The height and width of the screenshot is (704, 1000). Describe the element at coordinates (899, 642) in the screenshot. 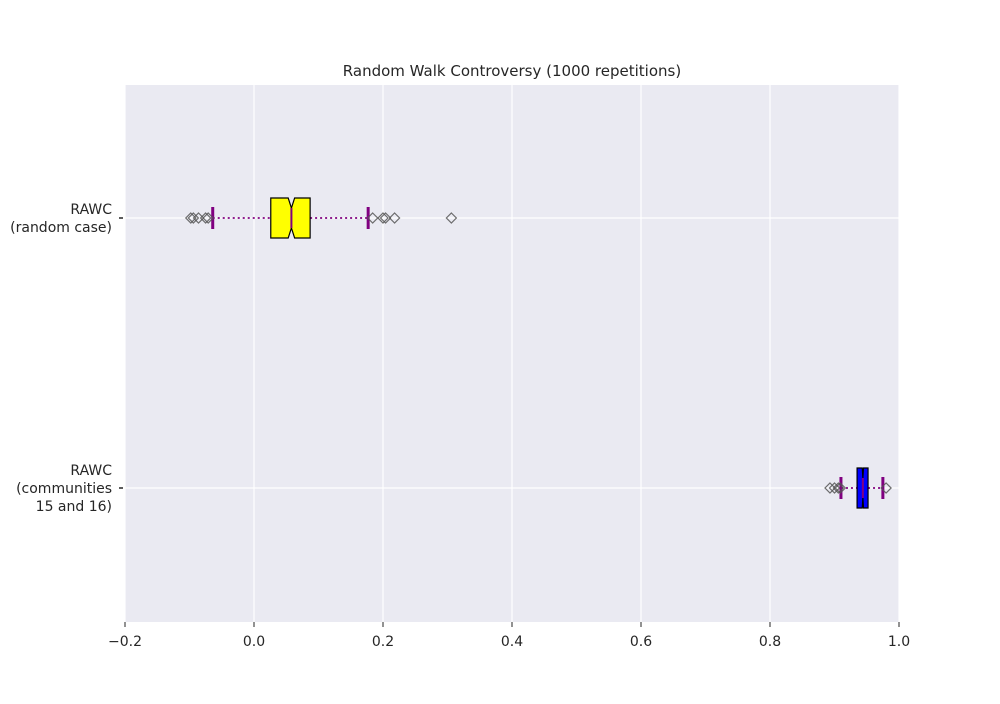

I see `x-tick-label: 1.0` at that location.